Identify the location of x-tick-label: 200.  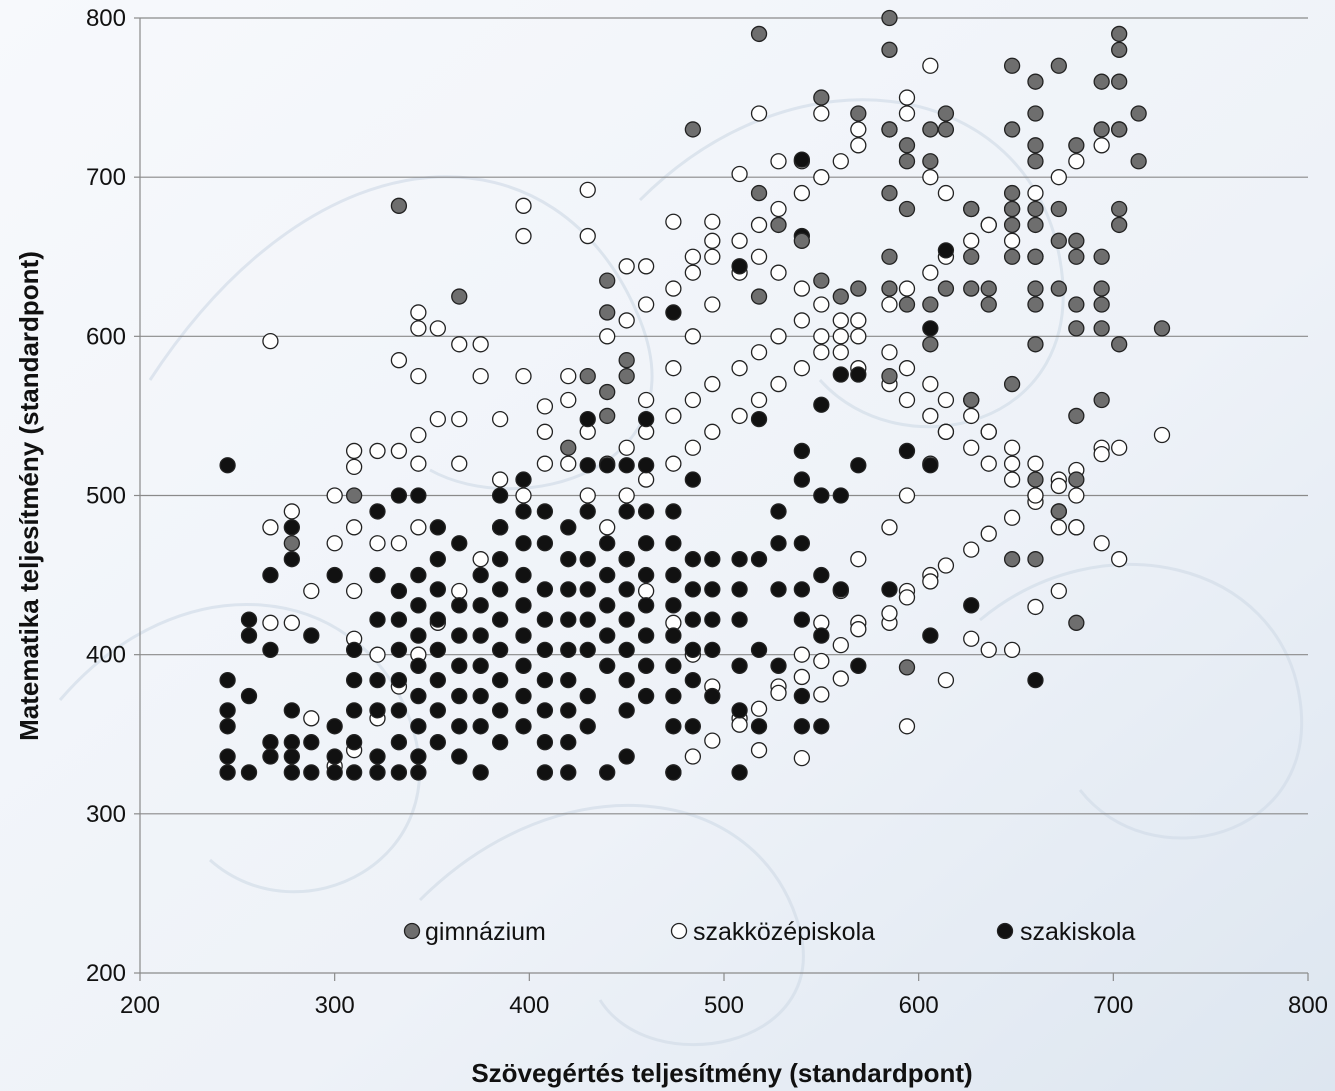
(140, 1005).